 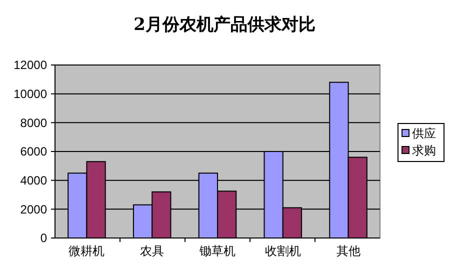 What do you see at coordinates (217, 251) in the screenshot?
I see `x-tick-label: 锄草机` at bounding box center [217, 251].